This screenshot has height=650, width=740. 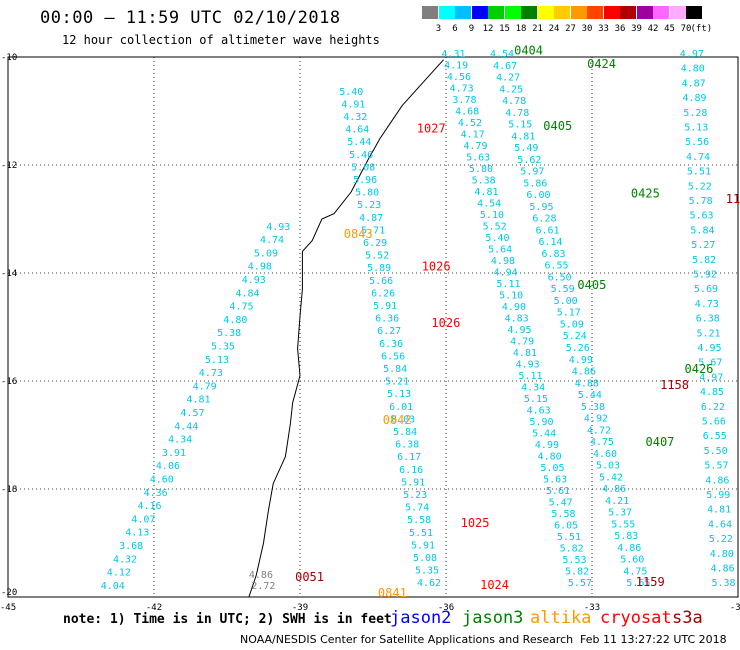 I want to click on legend-unit: (ft), so click(x=701, y=29).